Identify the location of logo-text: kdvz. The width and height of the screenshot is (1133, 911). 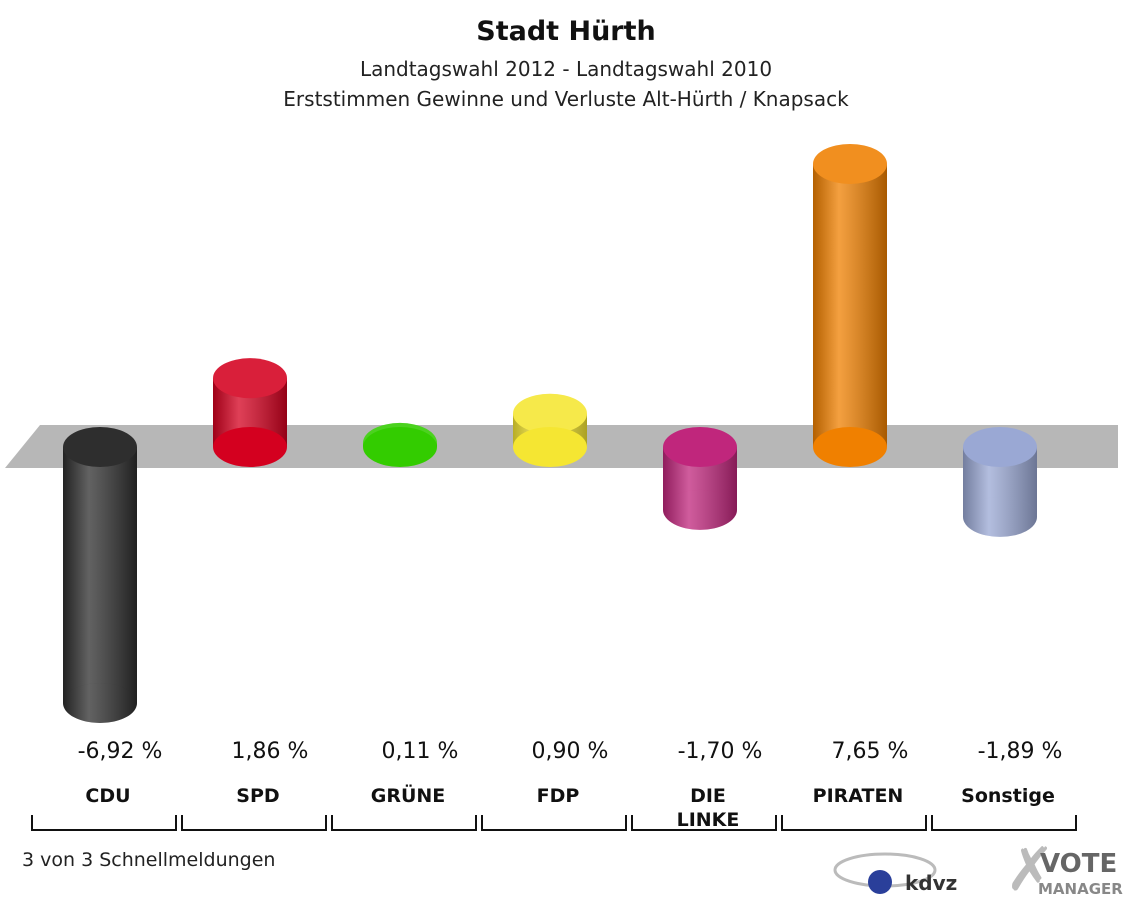
(931, 883).